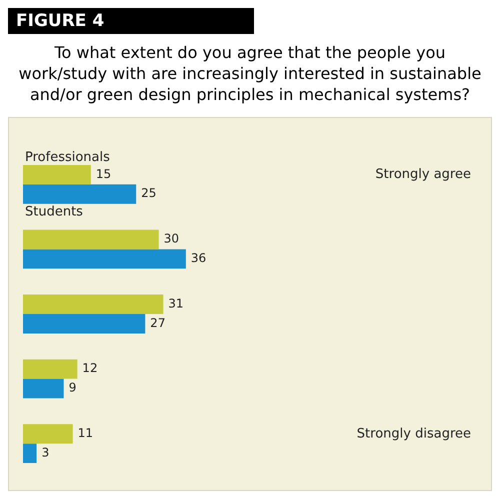  Describe the element at coordinates (423, 174) in the screenshot. I see `y-tick-label: Strongly agree` at that location.